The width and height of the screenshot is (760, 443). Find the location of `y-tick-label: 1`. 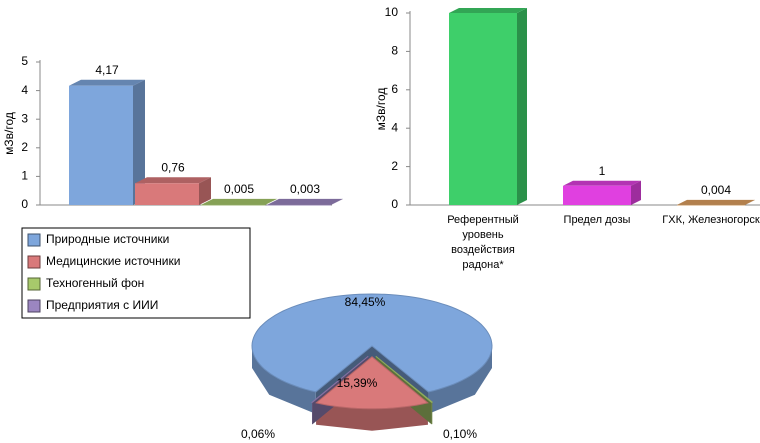

y-tick-label: 1 is located at coordinates (24, 176).